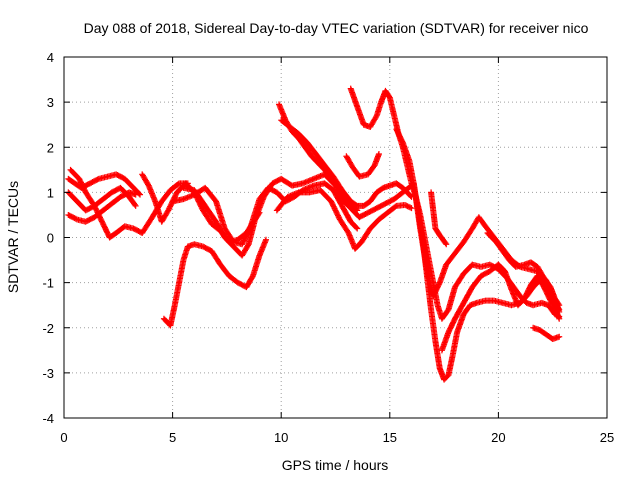  What do you see at coordinates (63, 437) in the screenshot?
I see `x-tick-label: 0` at bounding box center [63, 437].